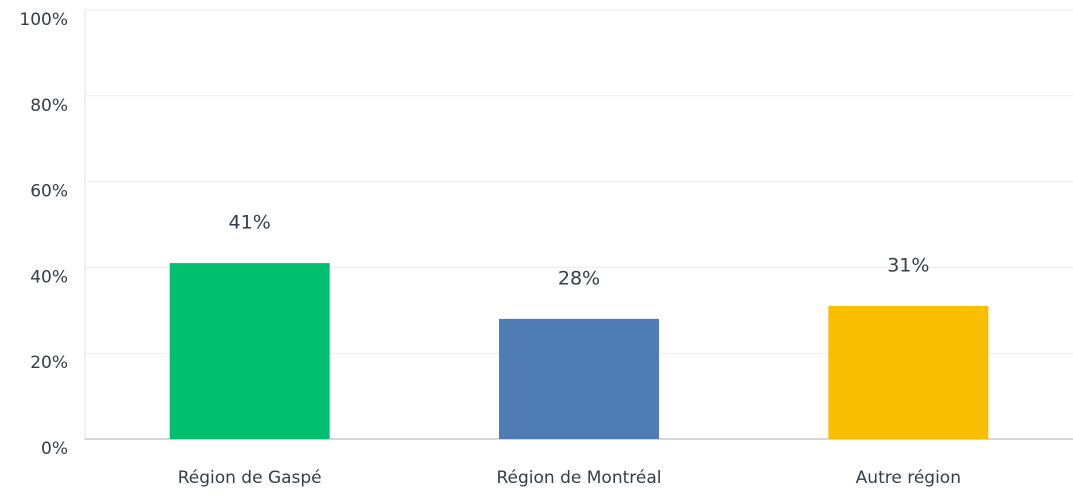  I want to click on y-tick-label: 100%, so click(43, 20).